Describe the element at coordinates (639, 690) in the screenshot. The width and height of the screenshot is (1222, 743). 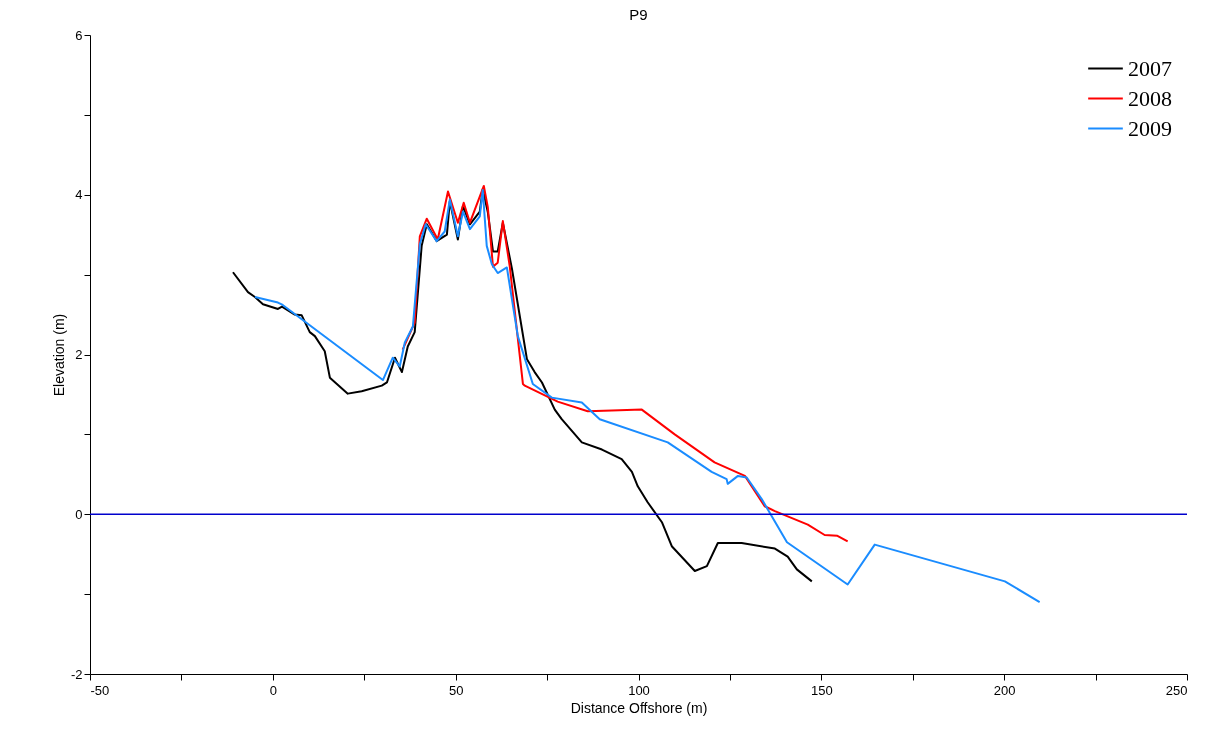
I see `x-tick-label: 100` at that location.